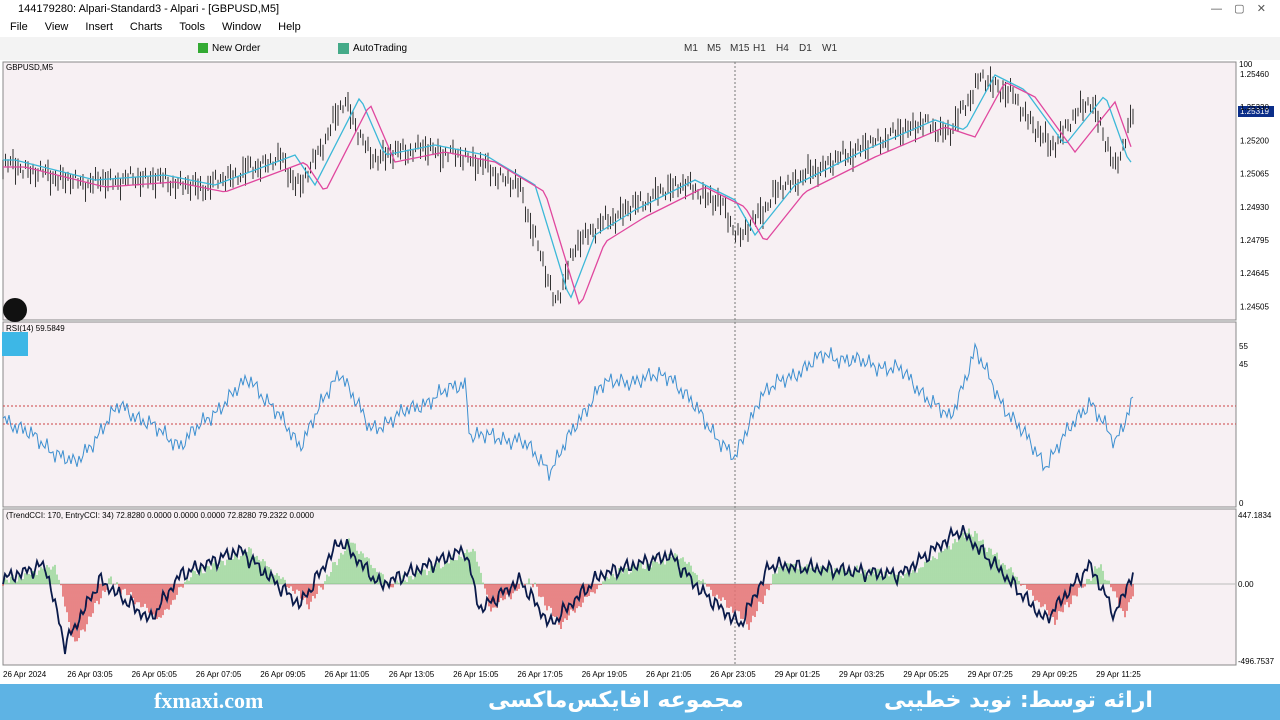 The width and height of the screenshot is (1280, 720). What do you see at coordinates (289, 27) in the screenshot?
I see `menu-item: Help` at bounding box center [289, 27].